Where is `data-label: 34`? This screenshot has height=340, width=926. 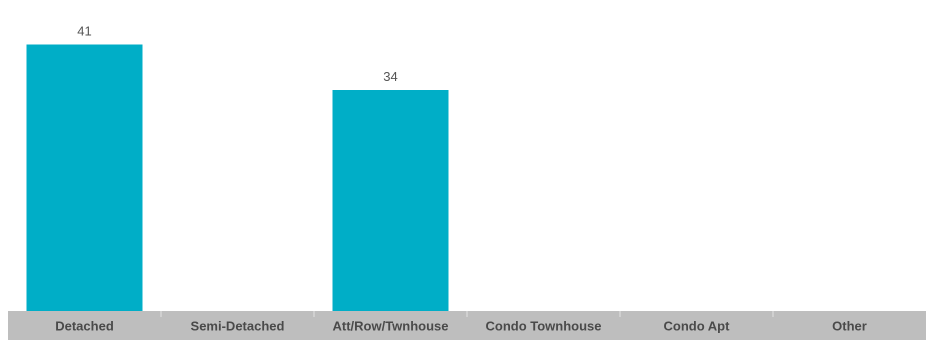 data-label: 34 is located at coordinates (390, 76).